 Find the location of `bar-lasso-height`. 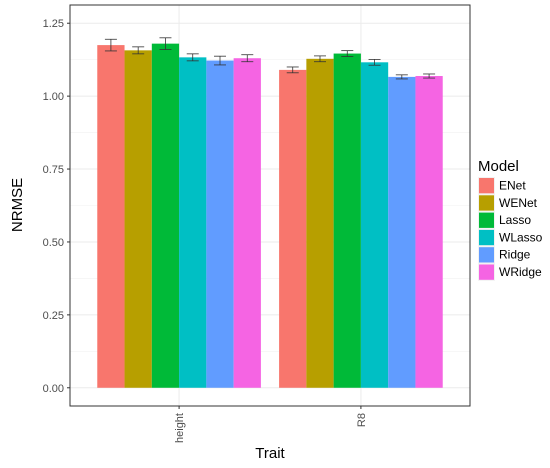

bar-lasso-height is located at coordinates (165, 215).